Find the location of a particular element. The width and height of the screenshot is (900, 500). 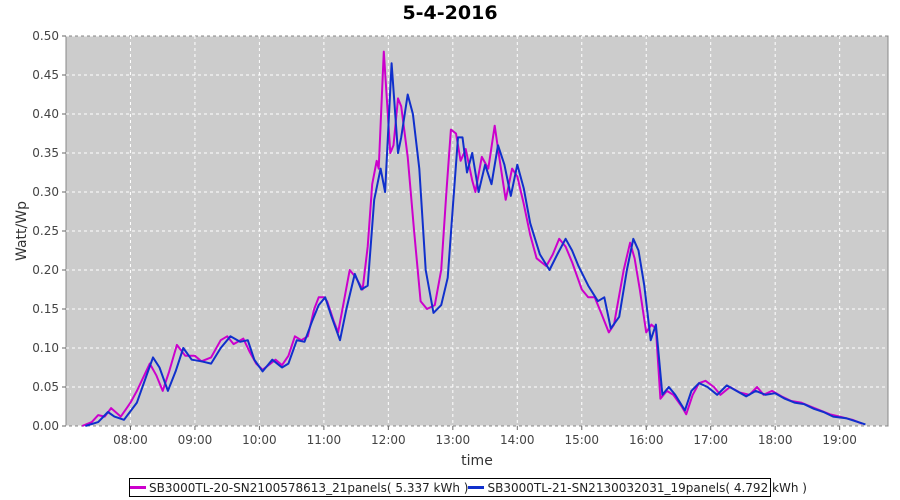

chart-title: 5-4-2016 is located at coordinates (450, 13).